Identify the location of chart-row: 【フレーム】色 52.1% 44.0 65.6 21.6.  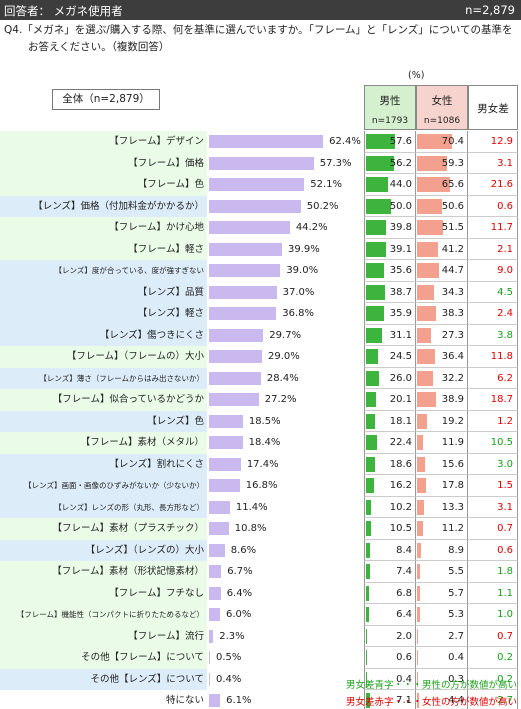
(260, 185).